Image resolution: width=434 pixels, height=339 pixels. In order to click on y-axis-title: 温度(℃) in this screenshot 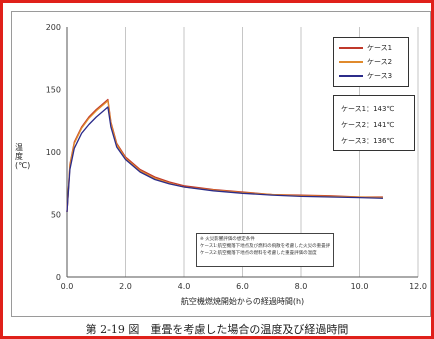, I will do `click(23, 156)`.